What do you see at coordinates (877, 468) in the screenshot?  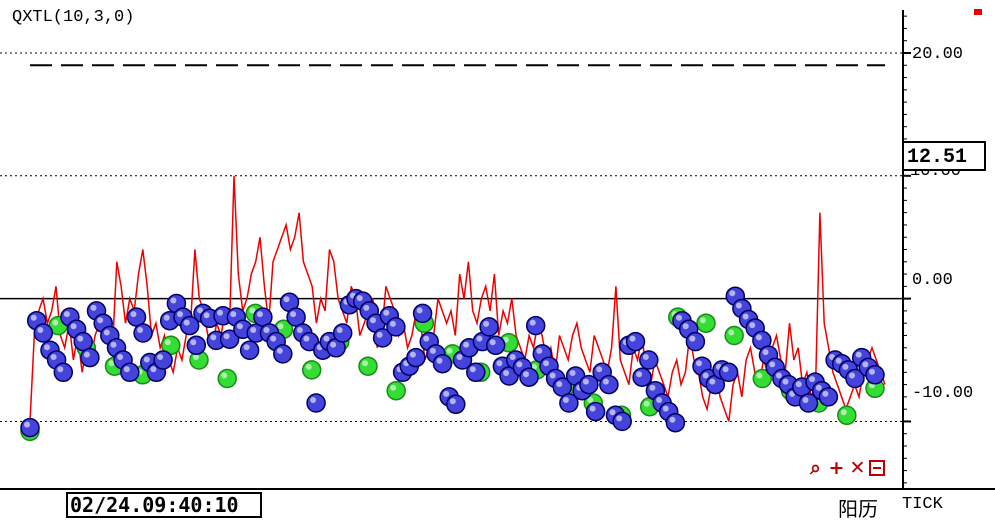 I see `window-icon` at bounding box center [877, 468].